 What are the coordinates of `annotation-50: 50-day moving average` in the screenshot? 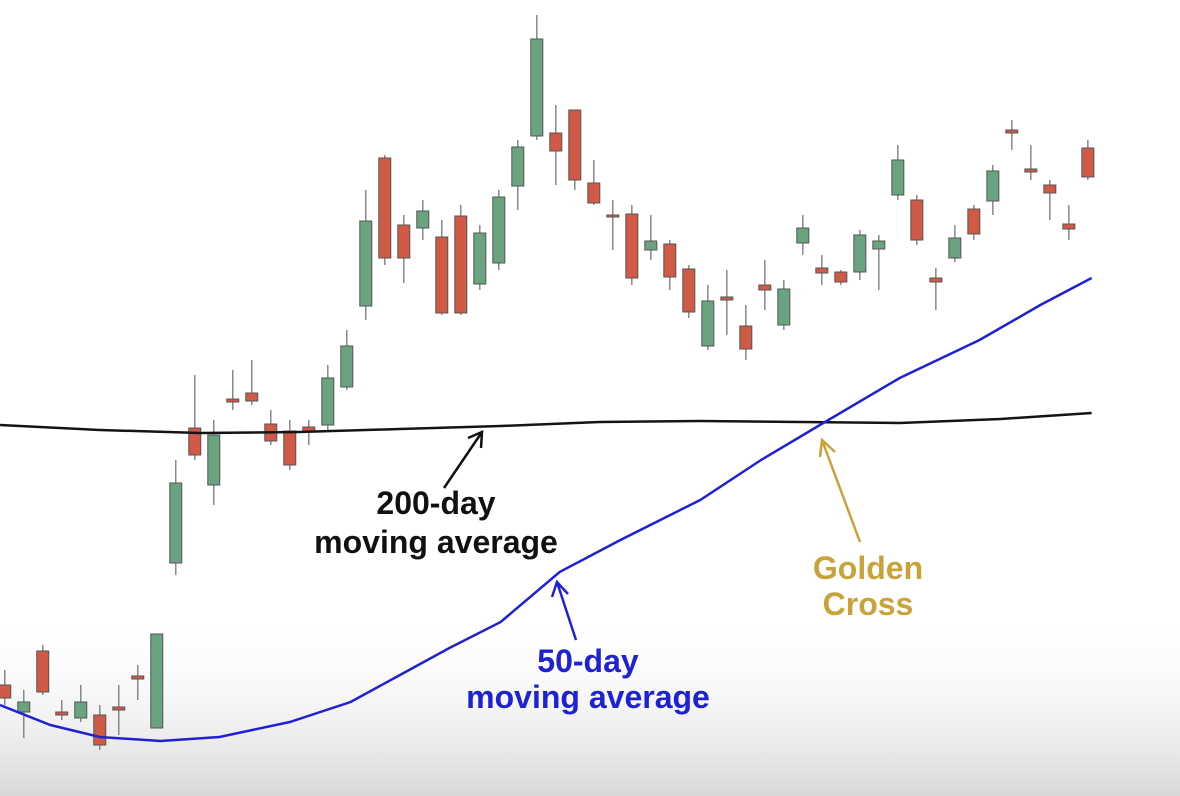 It's located at (588, 647).